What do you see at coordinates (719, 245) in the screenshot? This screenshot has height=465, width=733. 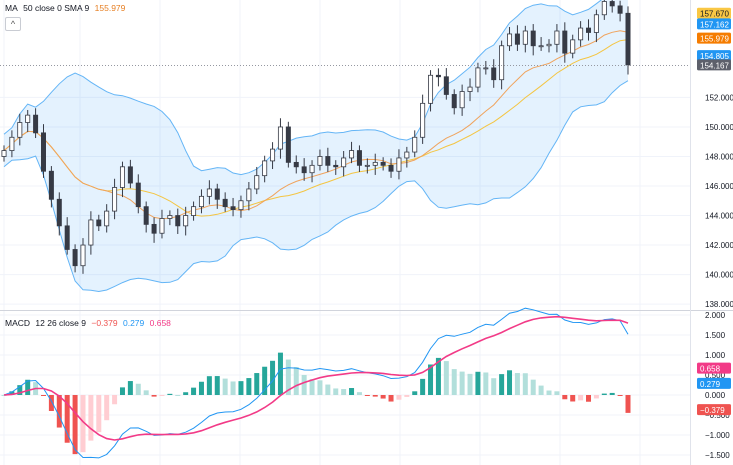 I see `price-tick-label-2: 142.000` at bounding box center [719, 245].